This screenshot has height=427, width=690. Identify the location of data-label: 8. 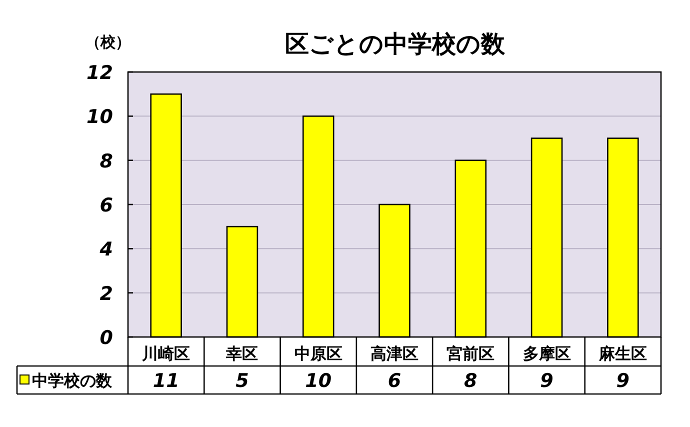
(471, 381).